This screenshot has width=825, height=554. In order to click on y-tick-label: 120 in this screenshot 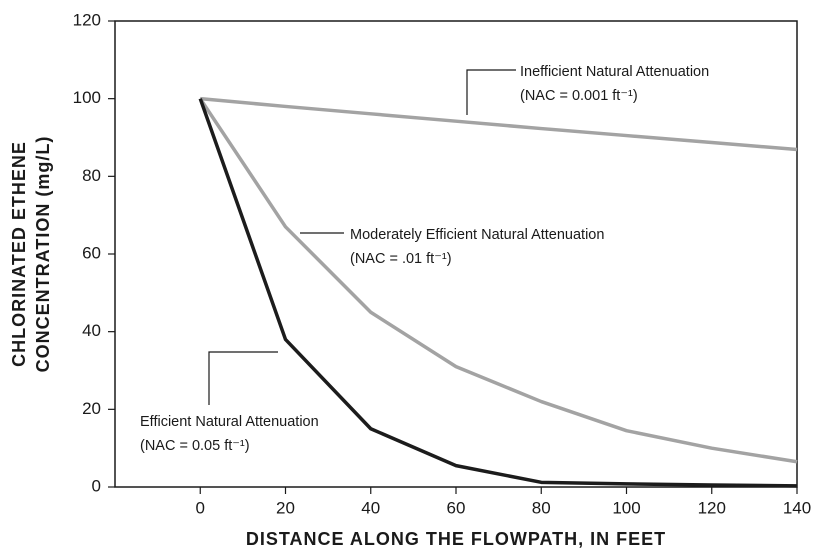, I will do `click(87, 19)`.